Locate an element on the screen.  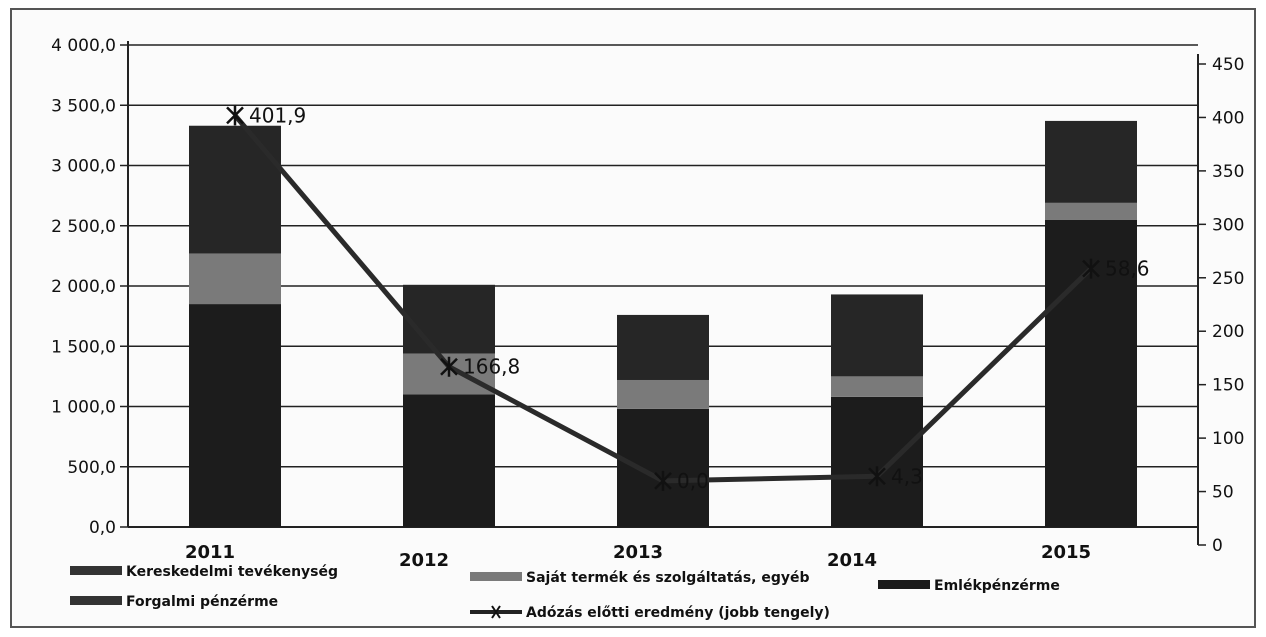
y-left-tick-label: 1 500,0 is located at coordinates (83, 347).